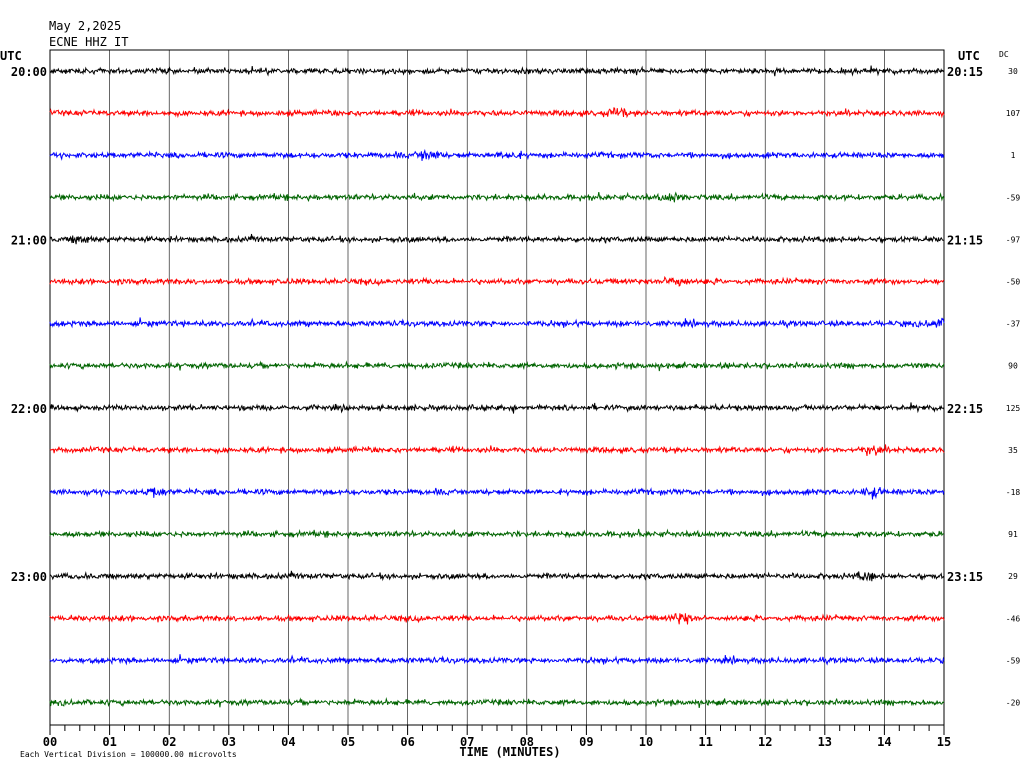 The width and height of the screenshot is (1024, 768). Describe the element at coordinates (825, 742) in the screenshot. I see `x-tick-label: 13` at that location.